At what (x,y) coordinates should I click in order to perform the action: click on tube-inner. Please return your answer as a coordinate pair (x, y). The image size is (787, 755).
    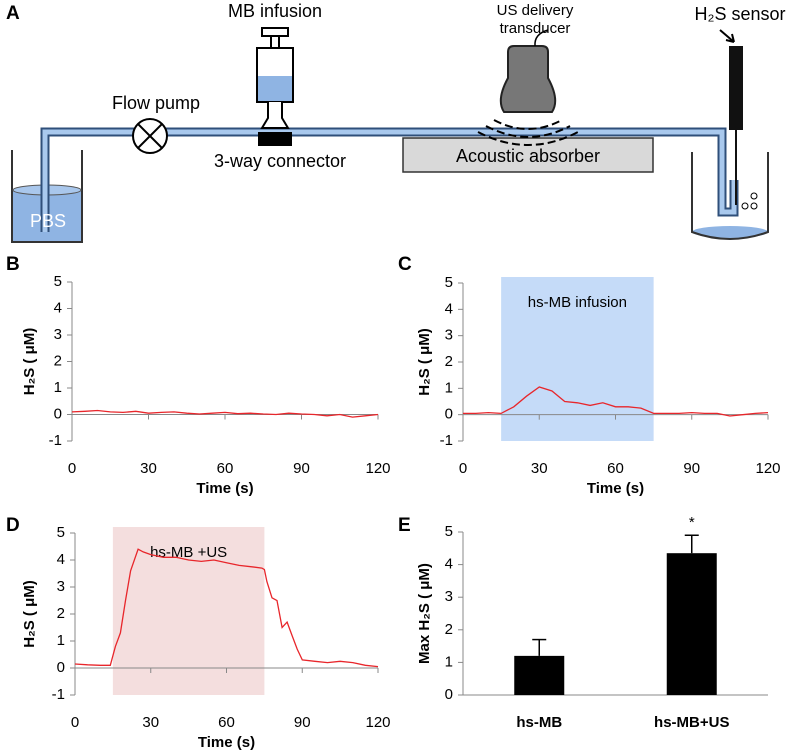
    Looking at the image, I should click on (389, 180).